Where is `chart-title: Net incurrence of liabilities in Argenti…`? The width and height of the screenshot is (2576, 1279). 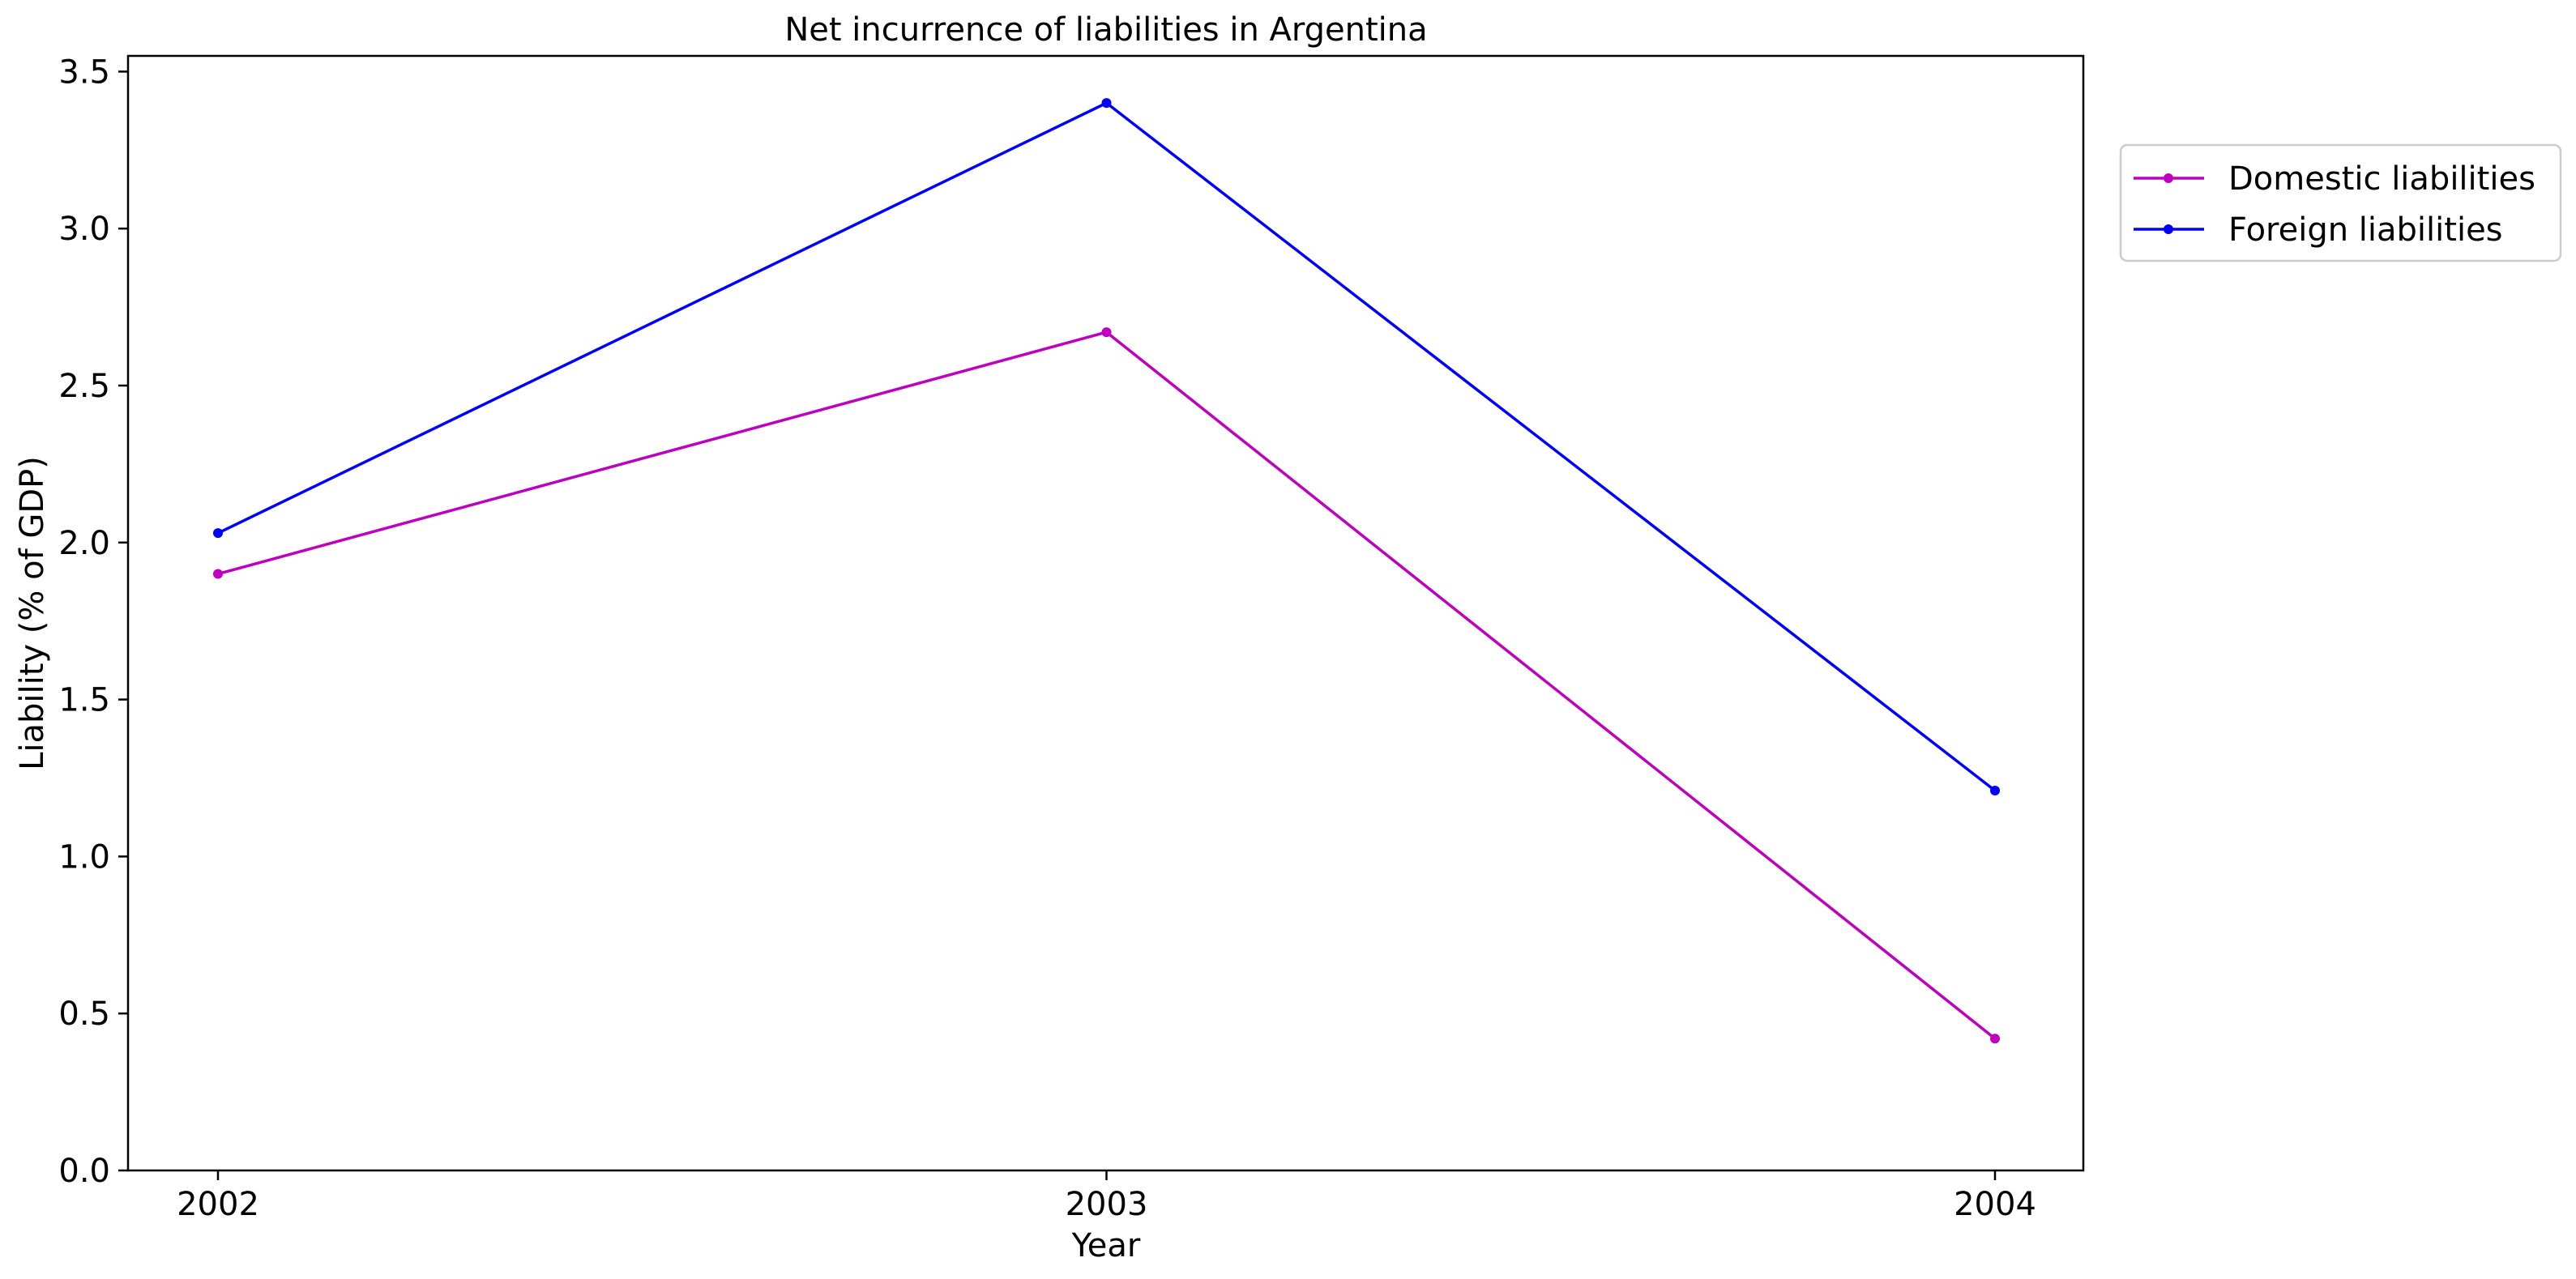
chart-title: Net incurrence of liabilities in Argenti… is located at coordinates (1105, 30).